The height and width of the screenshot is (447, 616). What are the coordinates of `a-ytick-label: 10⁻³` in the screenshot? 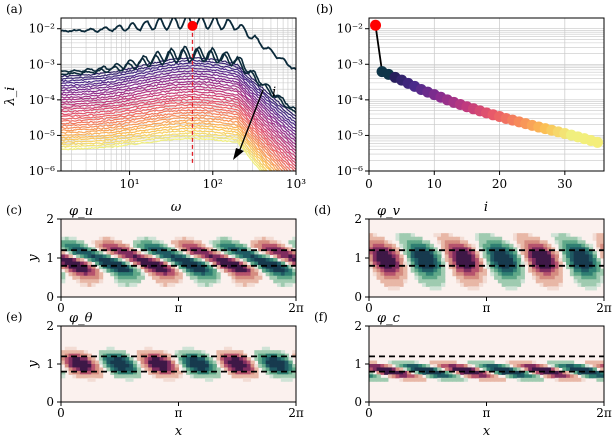 It's located at (42, 64).